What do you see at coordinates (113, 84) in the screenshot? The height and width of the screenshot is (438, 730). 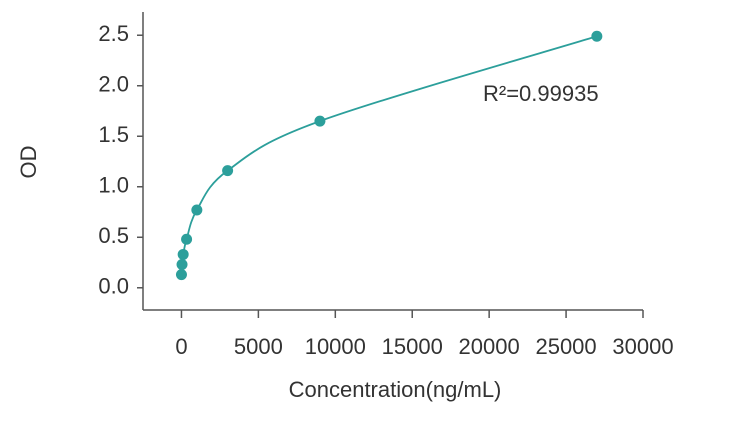 I see `y-tick-label: 2.0` at bounding box center [113, 84].